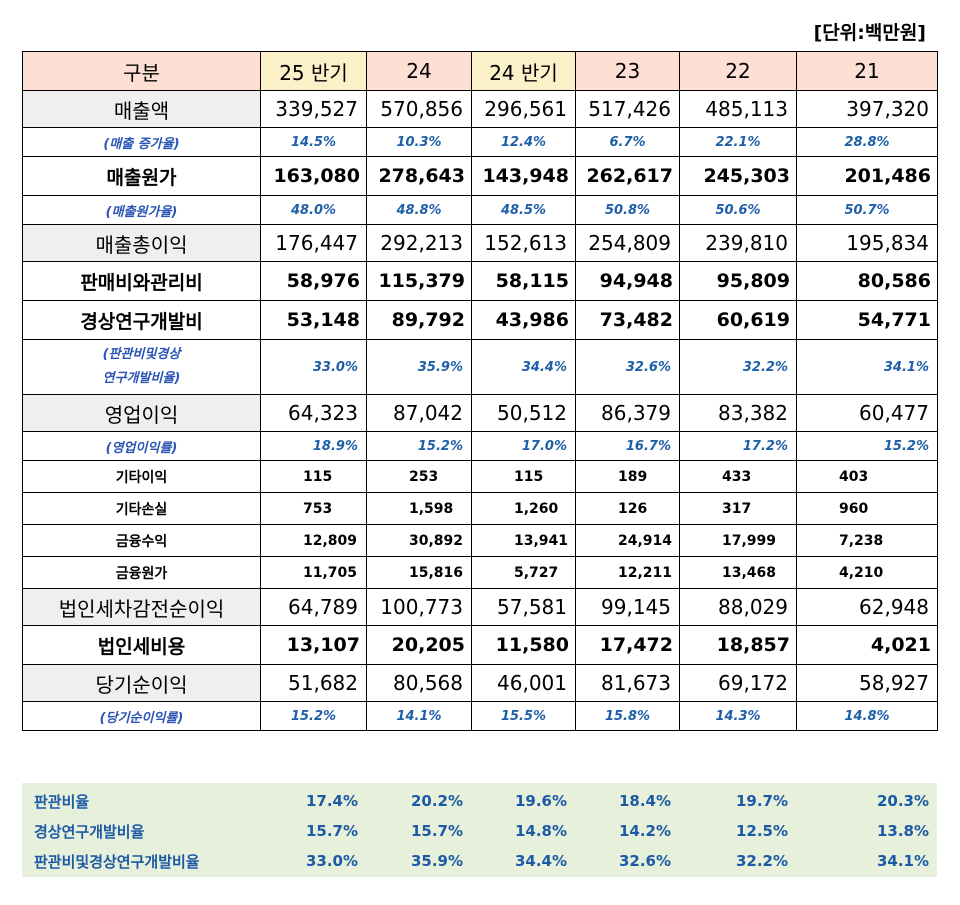 Image resolution: width=960 pixels, height=905 pixels. Describe the element at coordinates (313, 446) in the screenshot. I see `value-cell: 18.9%` at that location.